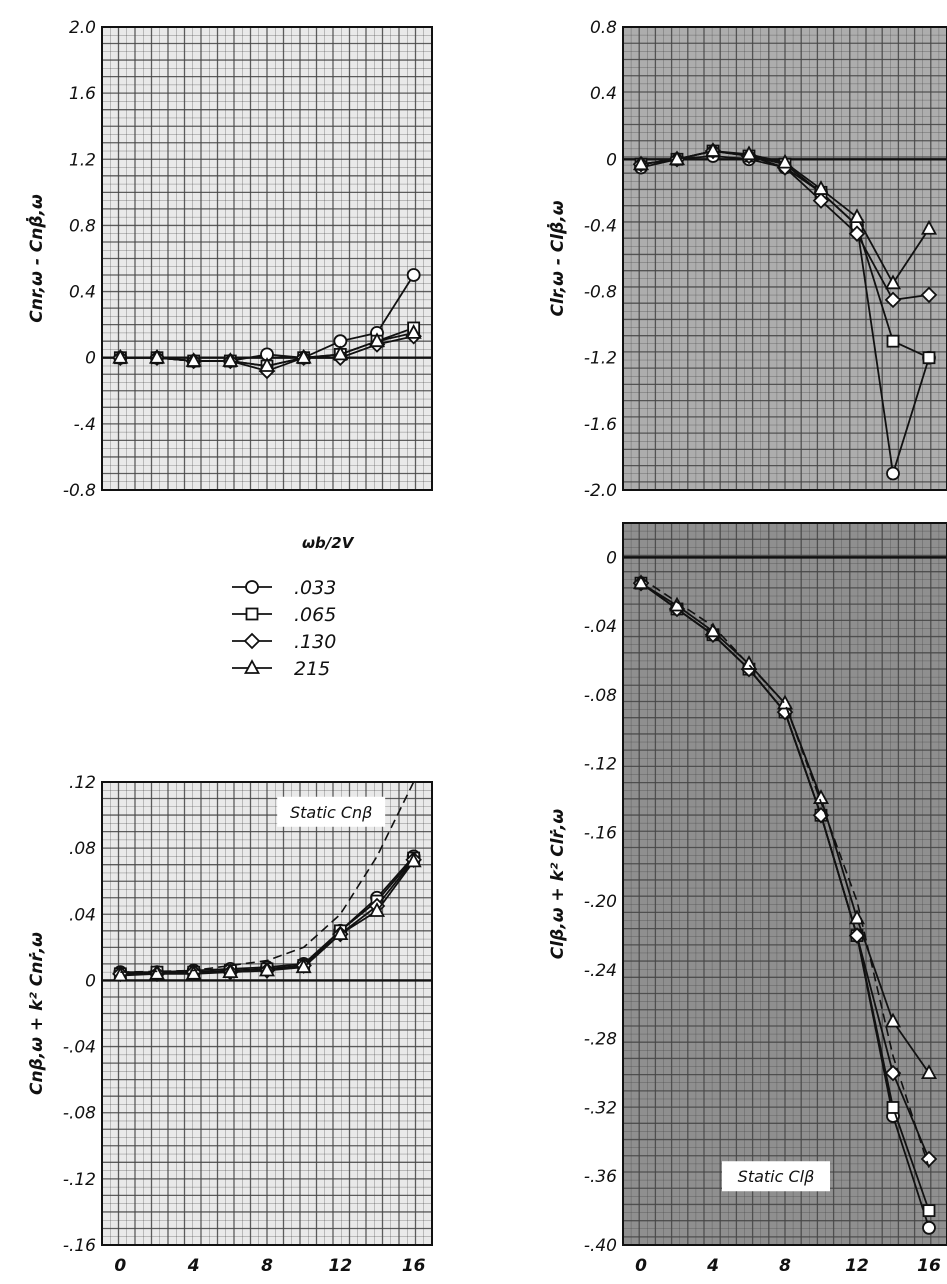 Image resolution: width=947 pixels, height=1284 pixels. What do you see at coordinates (315, 615) in the screenshot?
I see `legend-label: .065` at bounding box center [315, 615].